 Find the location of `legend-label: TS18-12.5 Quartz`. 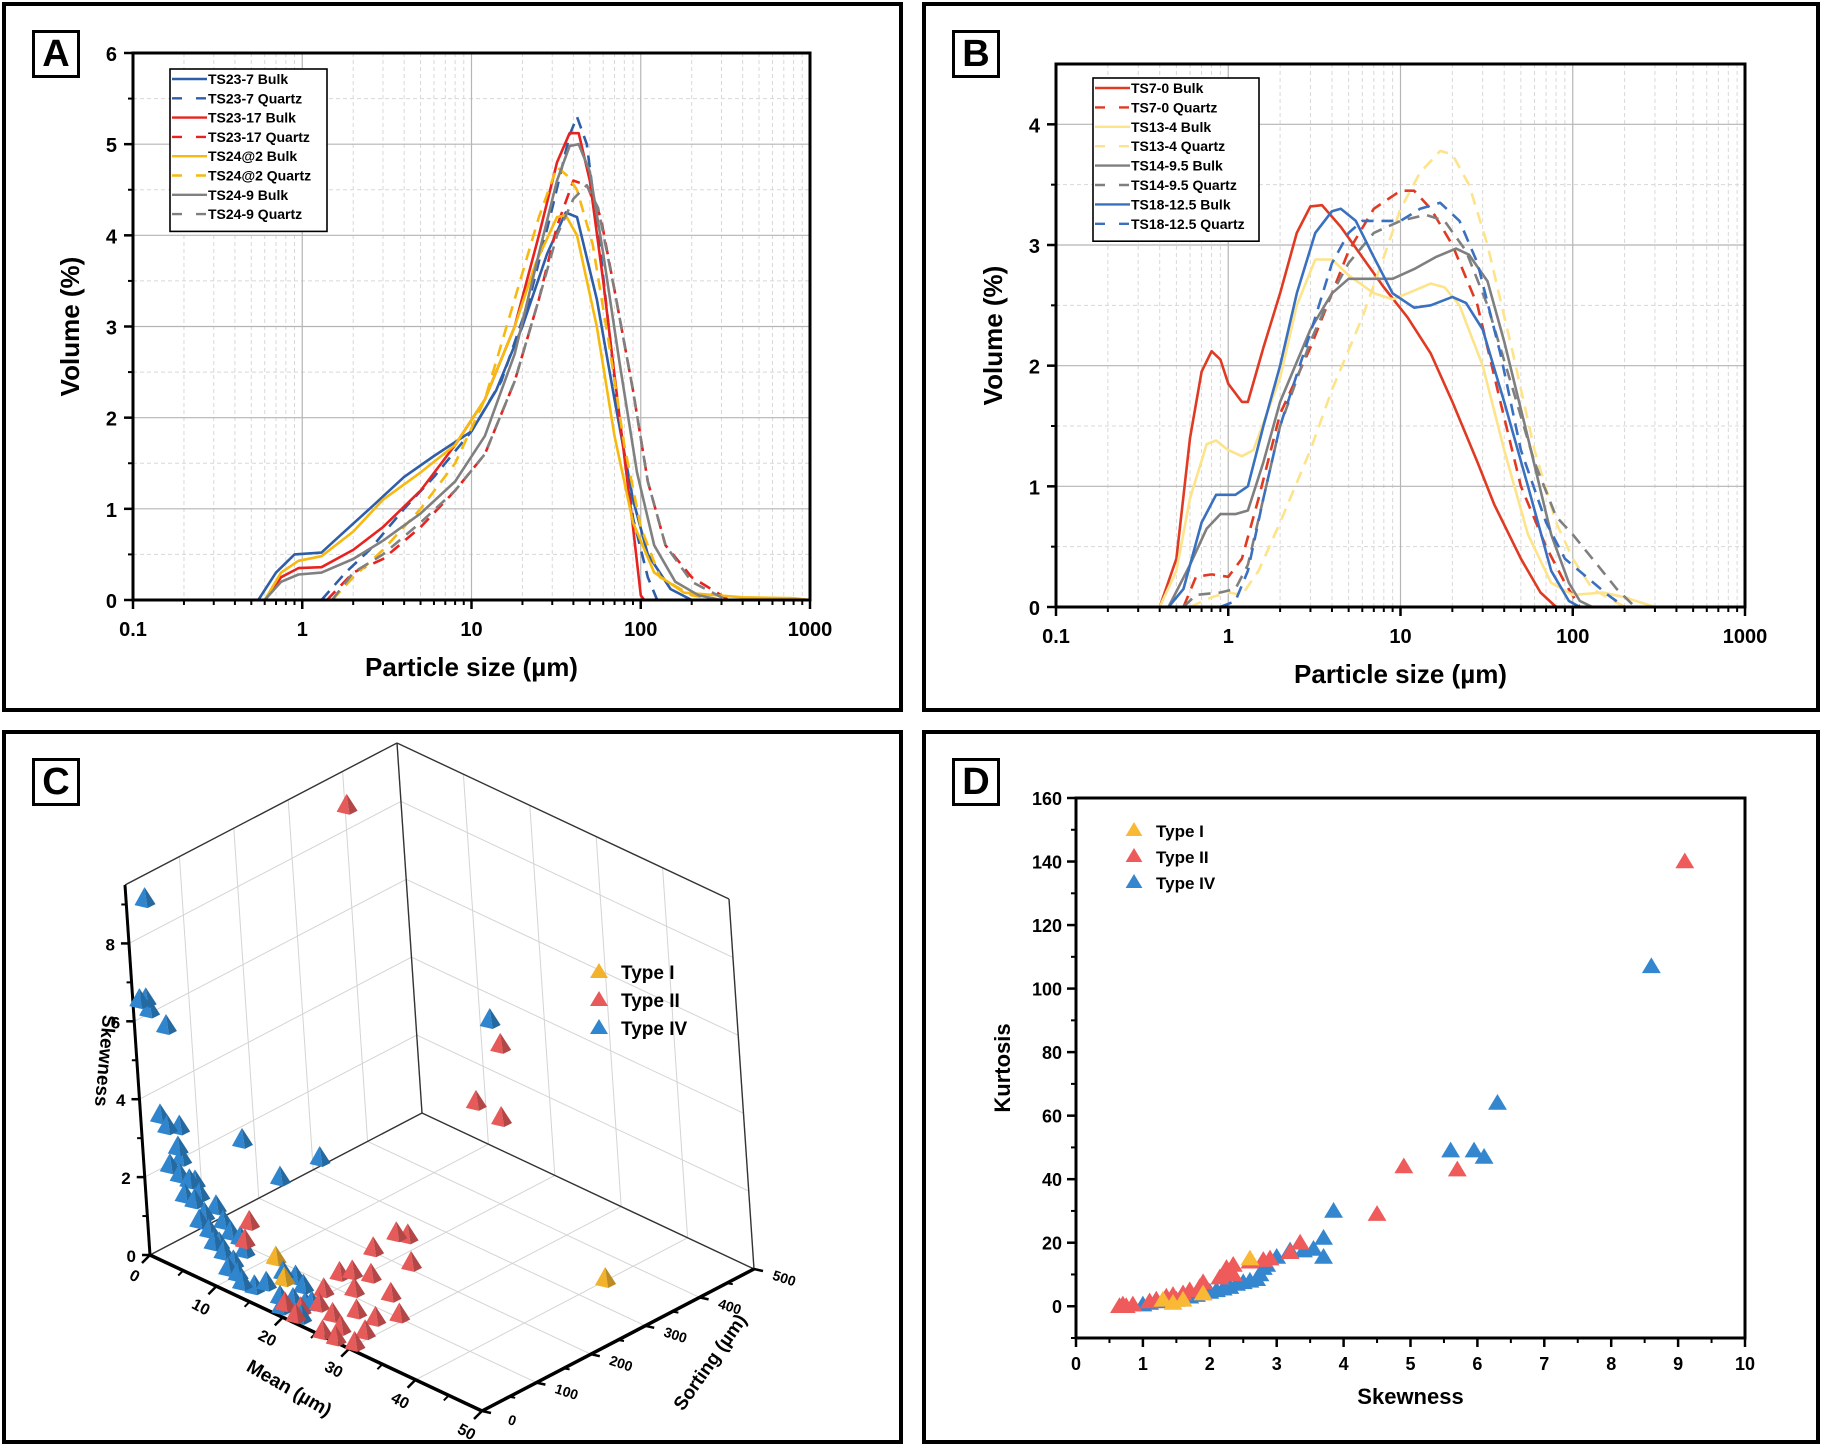

legend-label: TS18-12.5 Quartz is located at coordinates (1188, 224).